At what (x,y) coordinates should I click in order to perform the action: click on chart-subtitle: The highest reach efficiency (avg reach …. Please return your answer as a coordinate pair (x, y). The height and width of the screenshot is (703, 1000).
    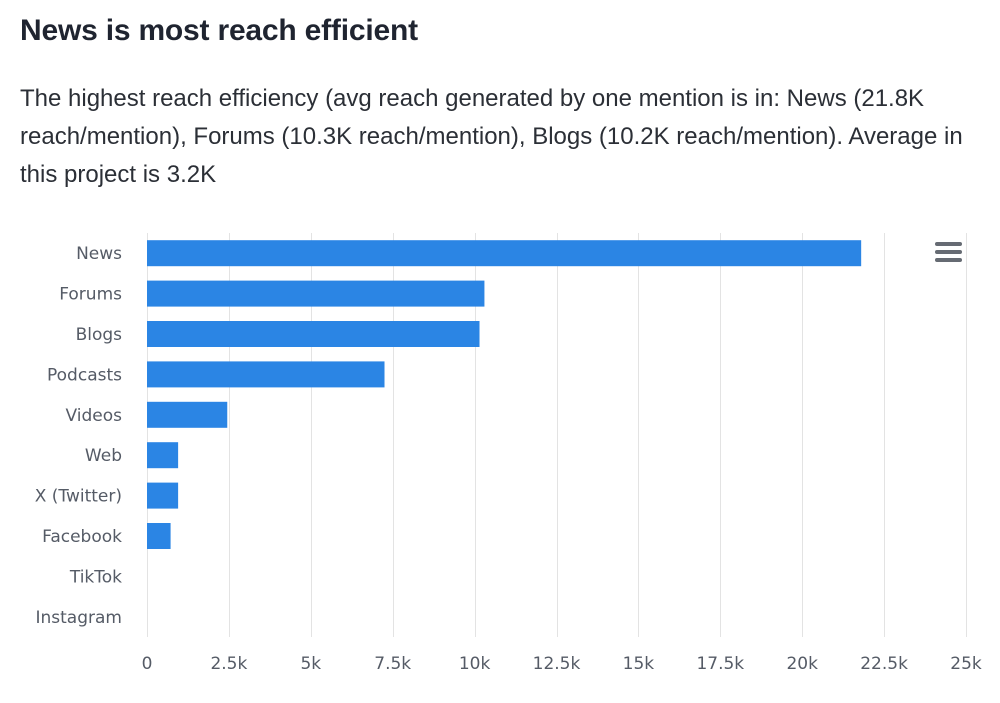
    Looking at the image, I should click on (491, 136).